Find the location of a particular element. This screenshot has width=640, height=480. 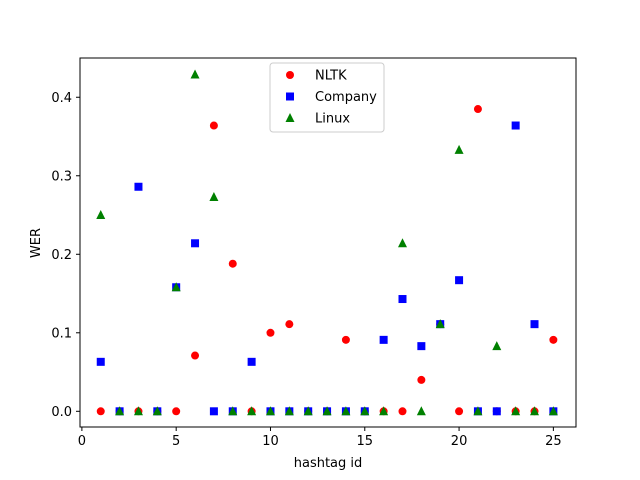

x-axis-label: hashtag id is located at coordinates (328, 463).